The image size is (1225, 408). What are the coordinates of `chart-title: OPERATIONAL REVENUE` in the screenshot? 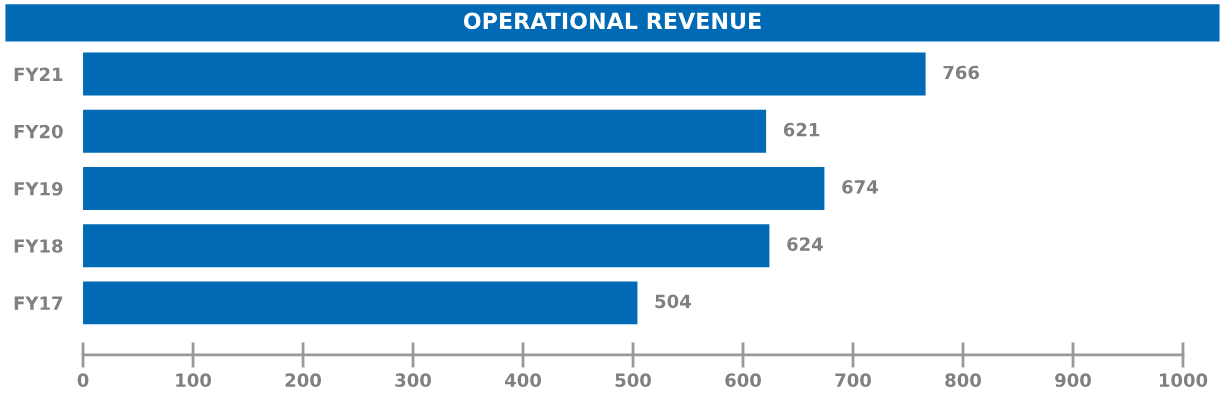 It's located at (612, 21).